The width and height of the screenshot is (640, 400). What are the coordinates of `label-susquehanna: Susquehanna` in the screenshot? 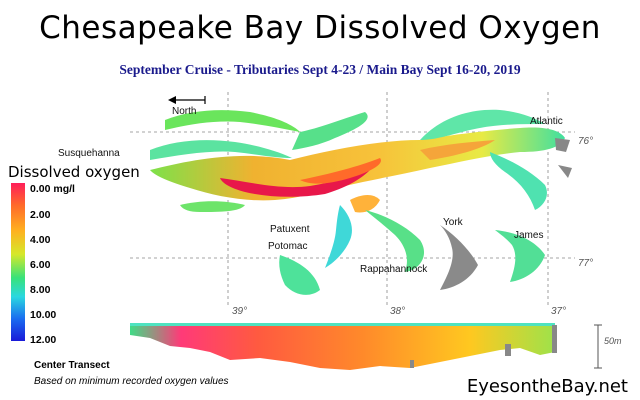 It's located at (89, 153).